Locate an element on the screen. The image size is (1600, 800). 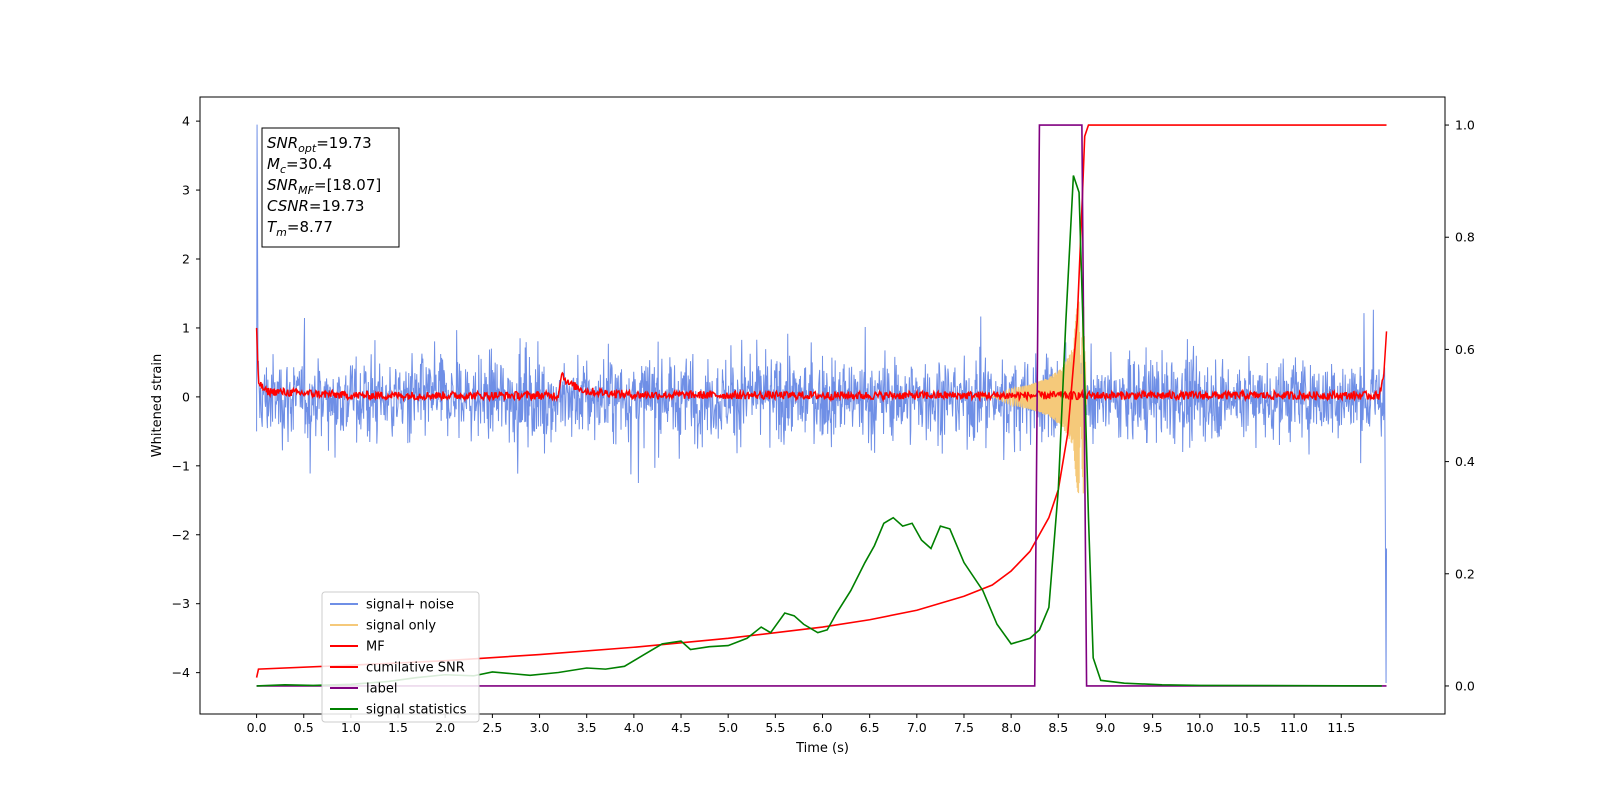
x-tick-label: 11.5 is located at coordinates (1341, 727).